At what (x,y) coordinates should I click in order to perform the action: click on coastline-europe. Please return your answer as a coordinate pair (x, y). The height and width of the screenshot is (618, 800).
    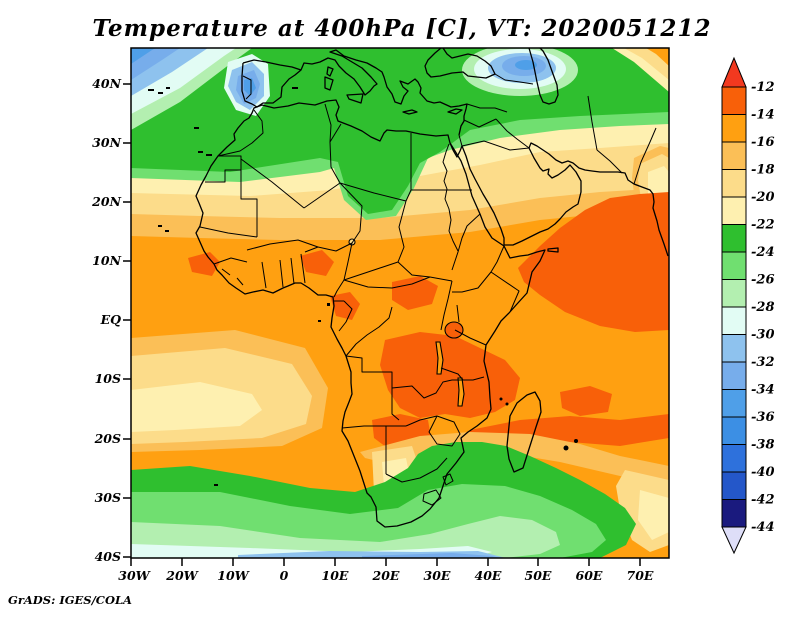
    Looking at the image, I should click on (354, 92).